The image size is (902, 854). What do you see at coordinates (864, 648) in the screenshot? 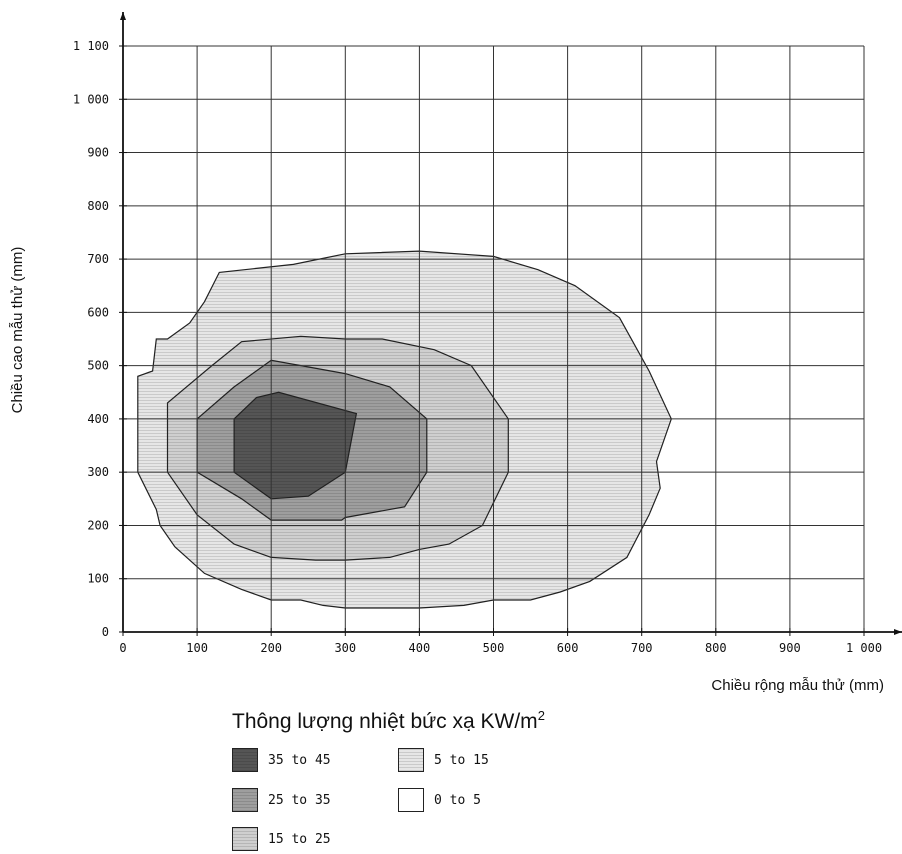
I see `x-tick-label: 1 000` at bounding box center [864, 648].